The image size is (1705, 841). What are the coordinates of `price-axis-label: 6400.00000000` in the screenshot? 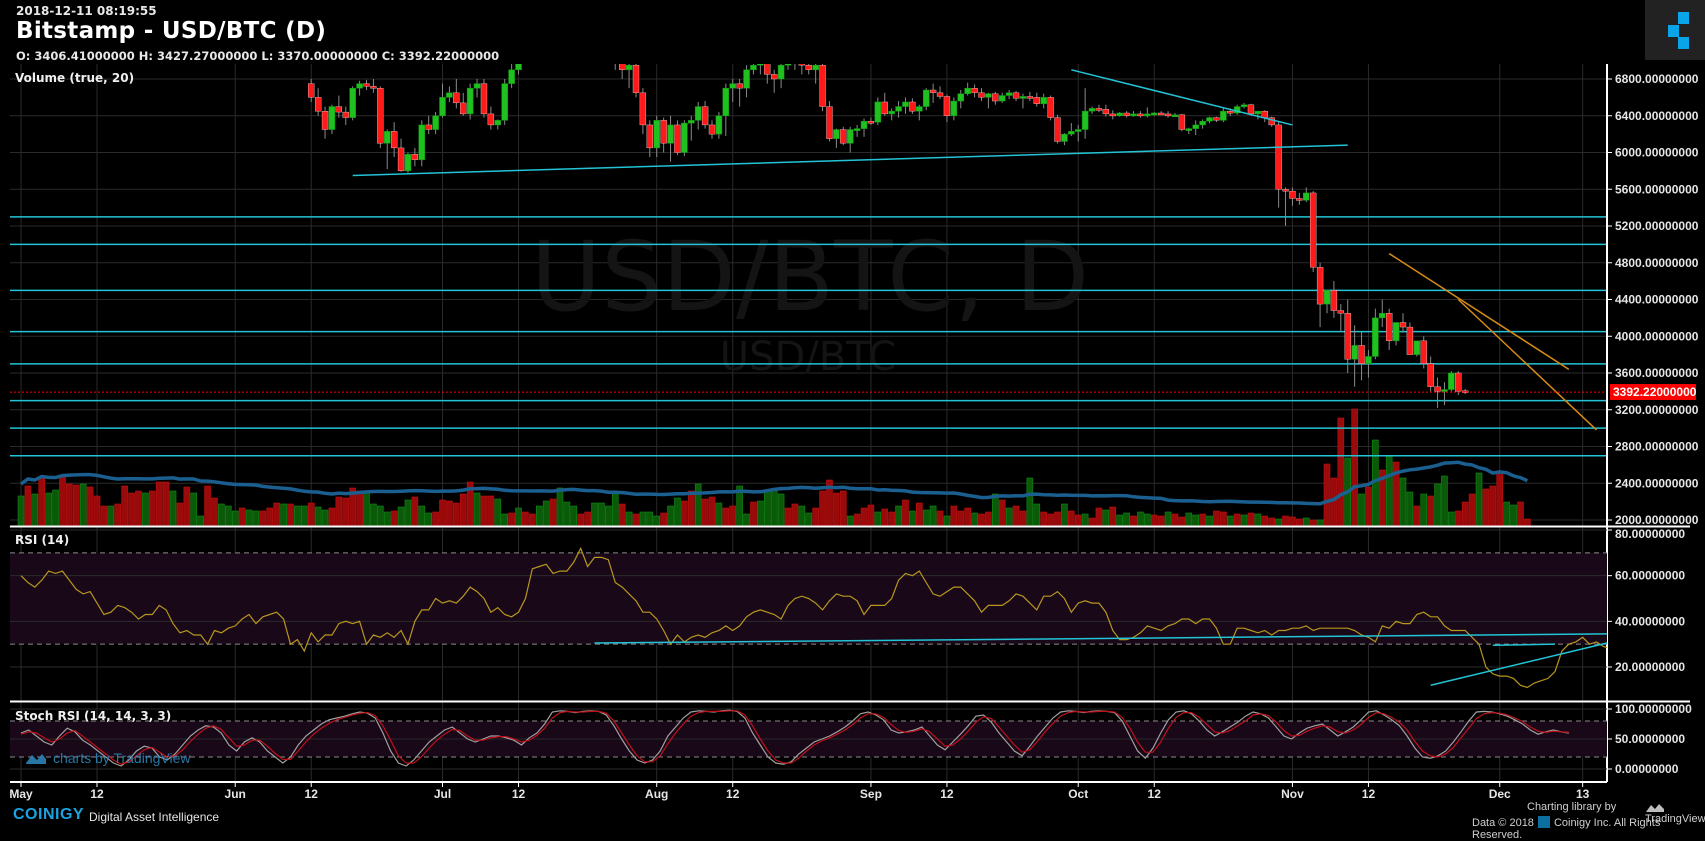 It's located at (1657, 116).